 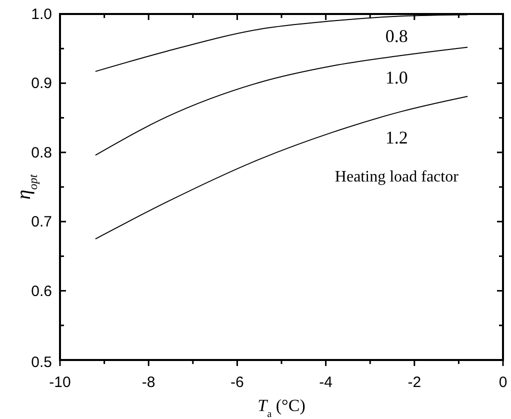 I want to click on y-tick-label: 0.6, so click(x=41, y=291).